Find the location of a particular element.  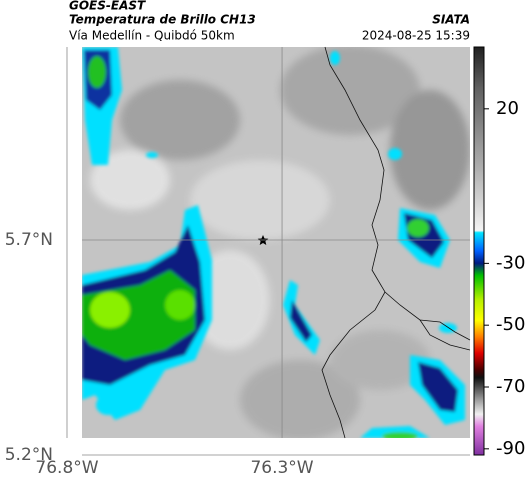

colorbar-tick-label: 20 is located at coordinates (507, 108).